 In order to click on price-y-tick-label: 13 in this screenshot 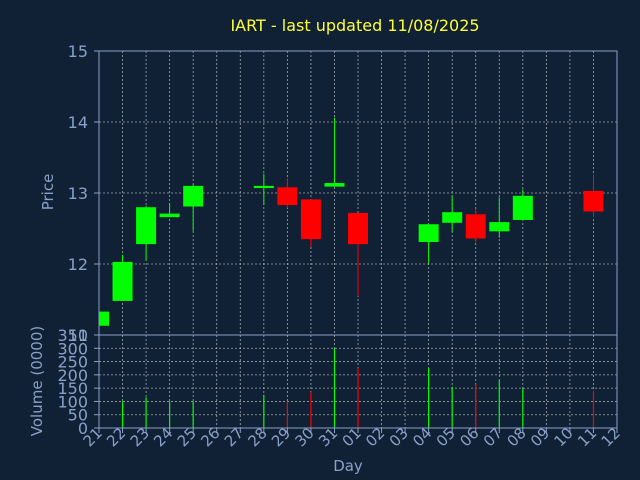, I will do `click(78, 193)`.